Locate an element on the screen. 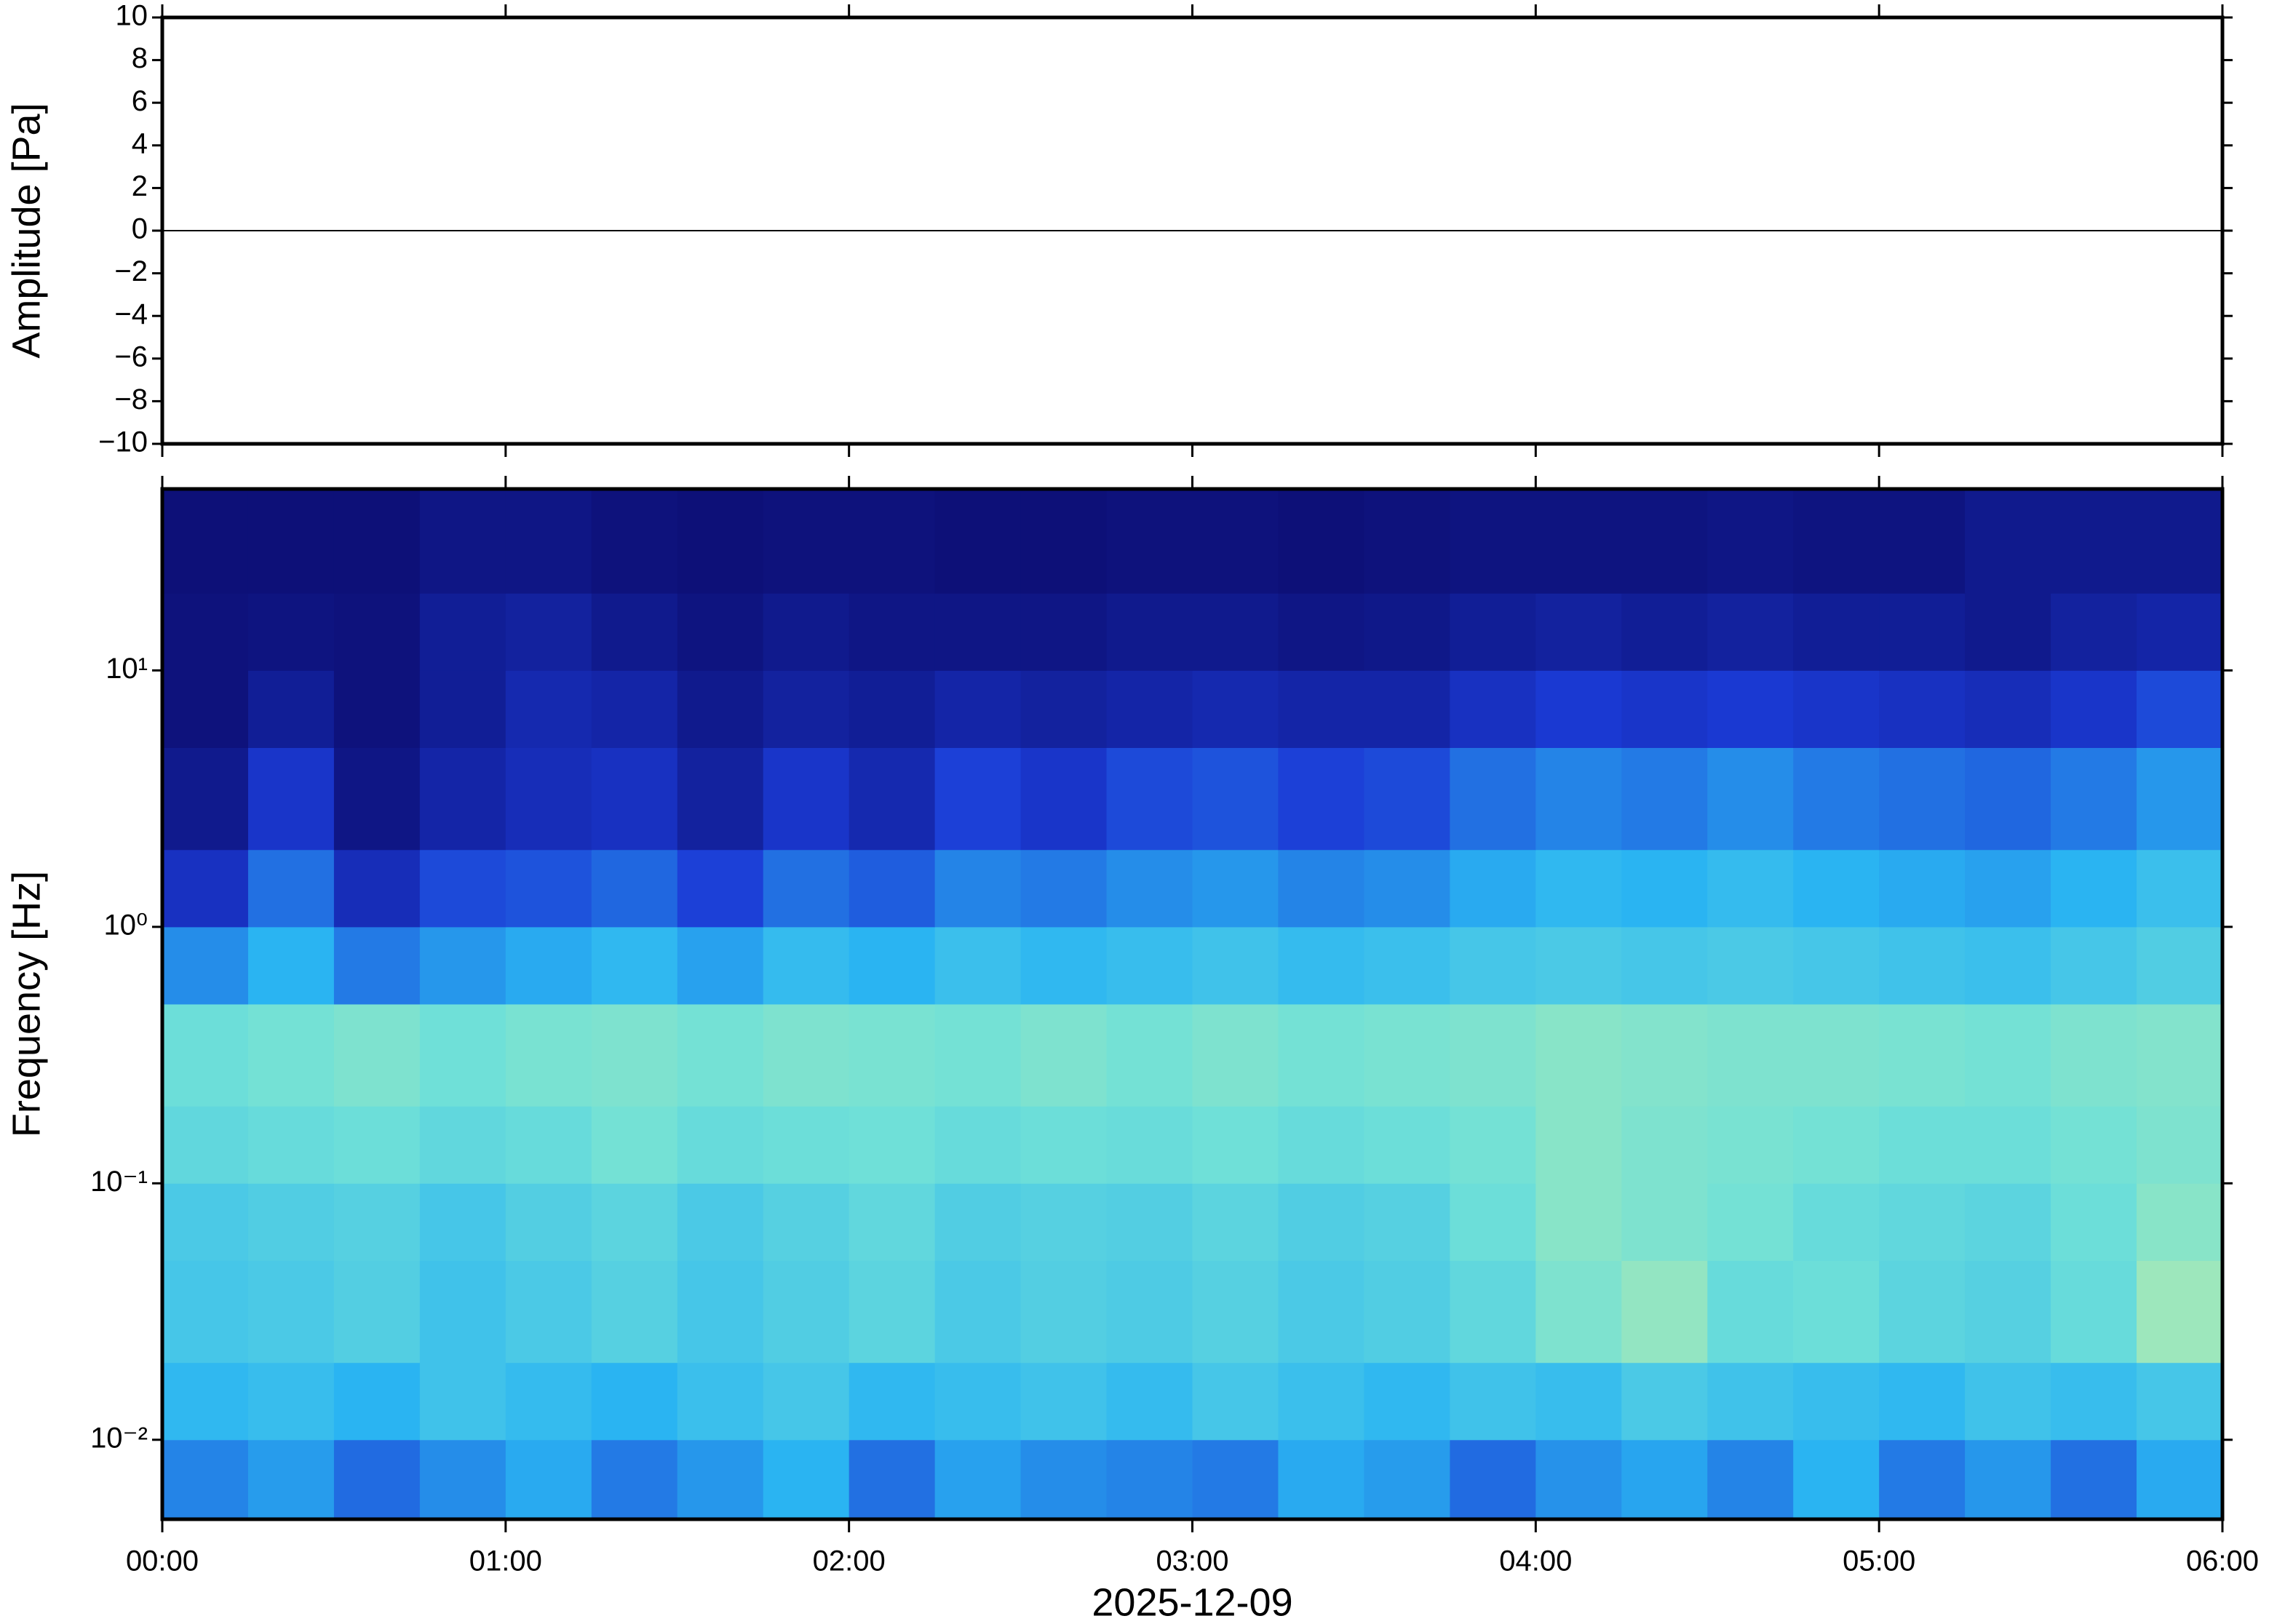 The width and height of the screenshot is (2269, 1624). y-tick-label: 10 is located at coordinates (132, 16).